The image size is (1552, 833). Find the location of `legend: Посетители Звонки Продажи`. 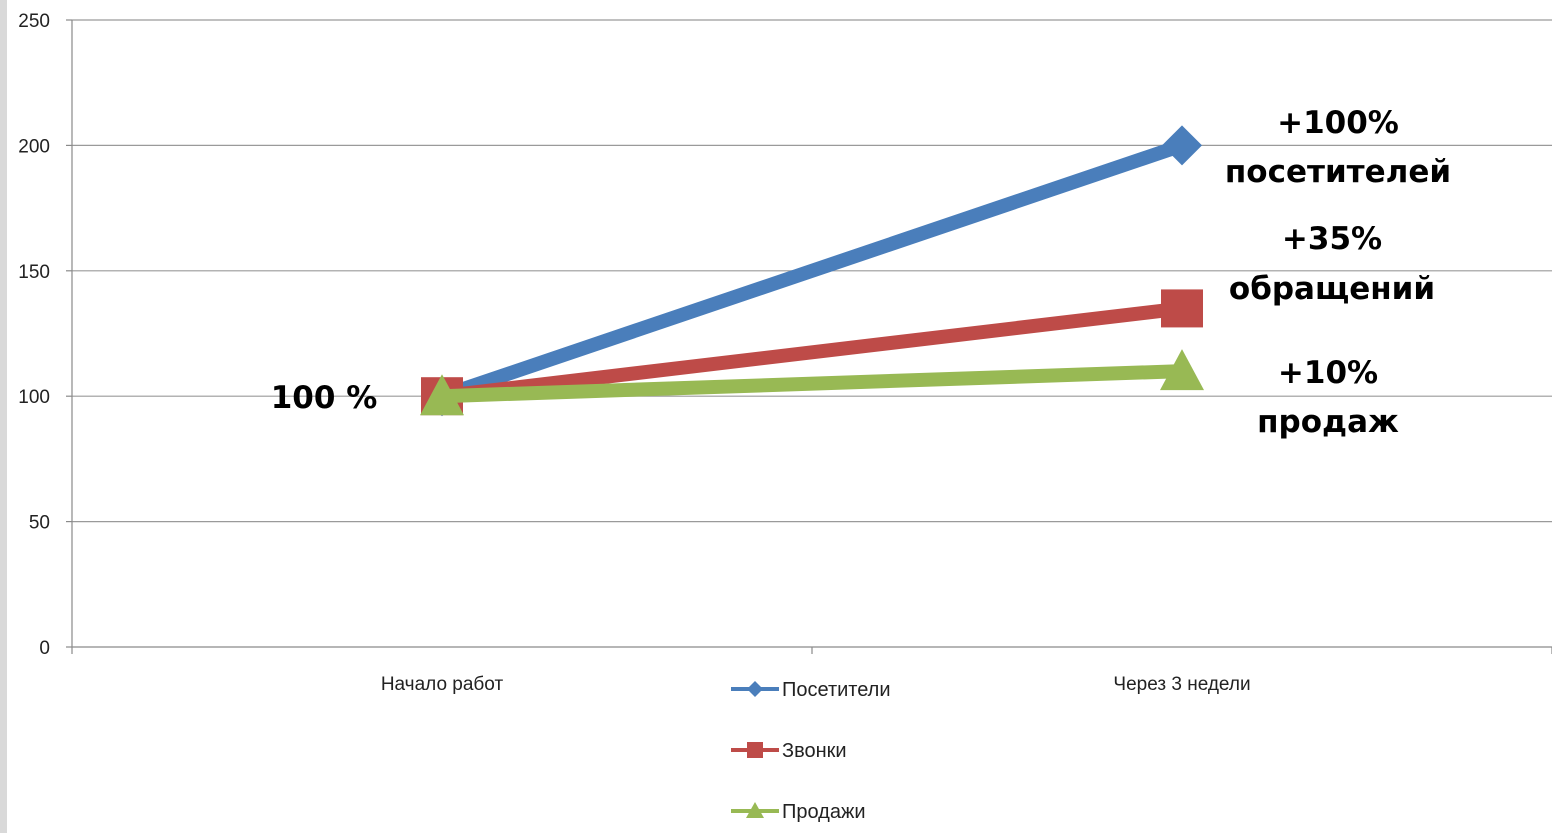

legend: Посетители Звонки Продажи is located at coordinates (811, 751).